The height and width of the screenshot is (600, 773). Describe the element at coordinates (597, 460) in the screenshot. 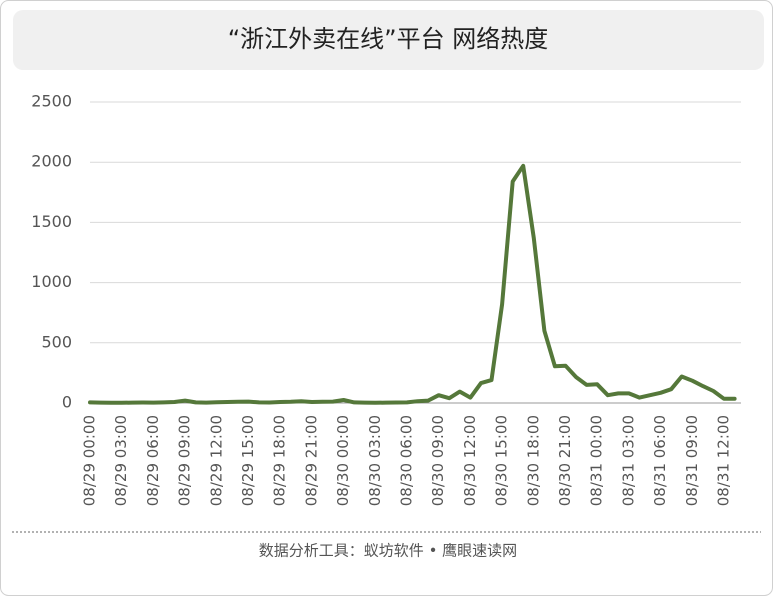

I see `x-tick-label: 08/31 00:00` at that location.